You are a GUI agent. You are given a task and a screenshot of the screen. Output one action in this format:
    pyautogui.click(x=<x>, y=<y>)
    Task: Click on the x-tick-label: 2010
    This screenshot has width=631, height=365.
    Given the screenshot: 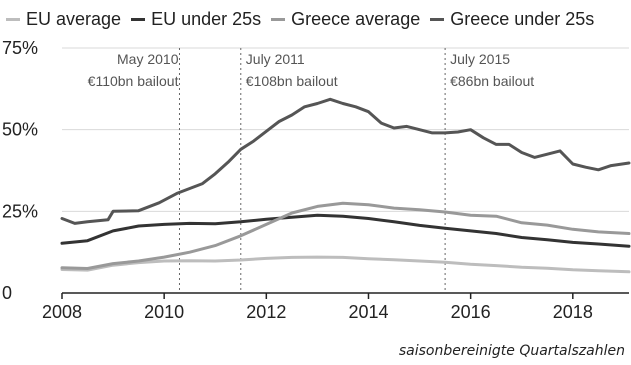 What is the action you would take?
    pyautogui.click(x=164, y=312)
    